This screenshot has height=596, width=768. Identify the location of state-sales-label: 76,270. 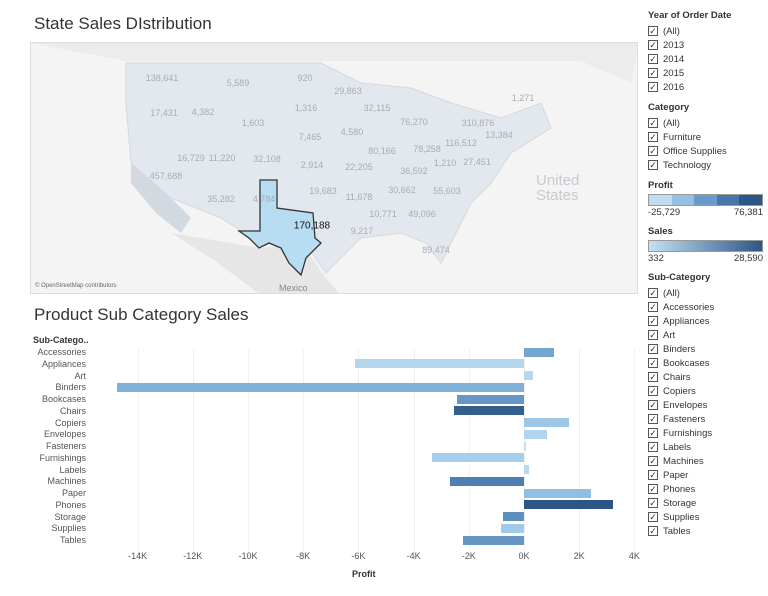
(414, 122).